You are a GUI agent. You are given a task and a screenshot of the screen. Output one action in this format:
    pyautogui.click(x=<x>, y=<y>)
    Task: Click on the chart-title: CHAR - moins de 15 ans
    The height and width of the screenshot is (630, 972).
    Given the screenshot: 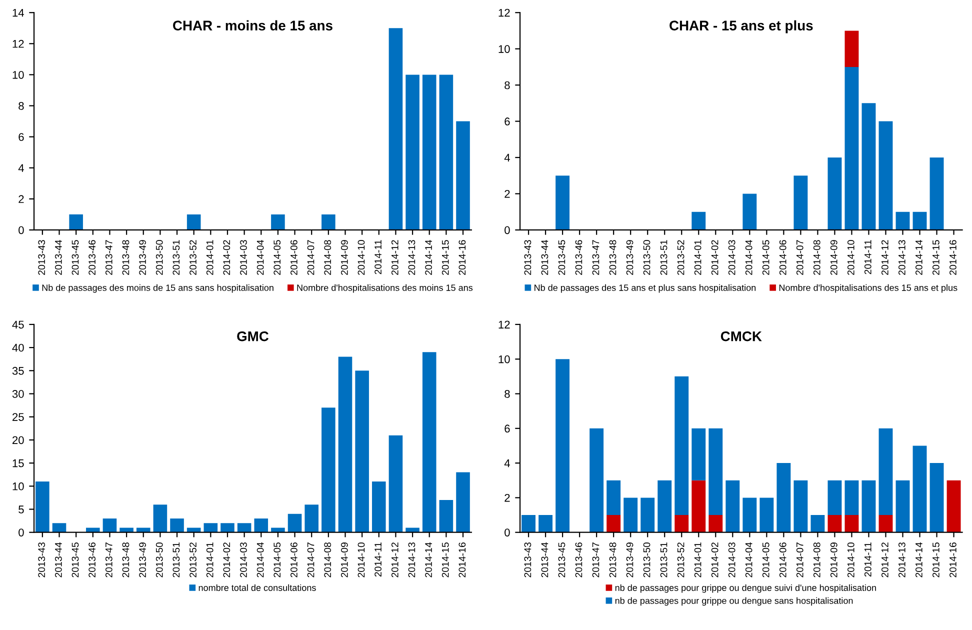 What is the action you would take?
    pyautogui.click(x=252, y=25)
    